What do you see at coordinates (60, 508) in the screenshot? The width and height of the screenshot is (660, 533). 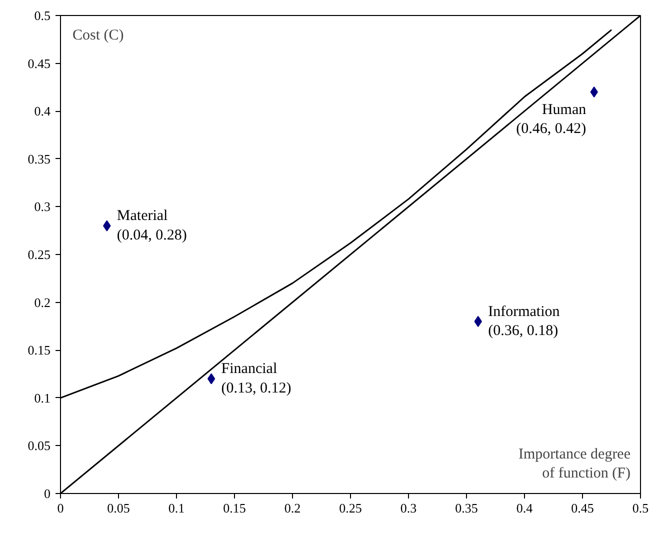 I see `x-tick-label: 0` at bounding box center [60, 508].